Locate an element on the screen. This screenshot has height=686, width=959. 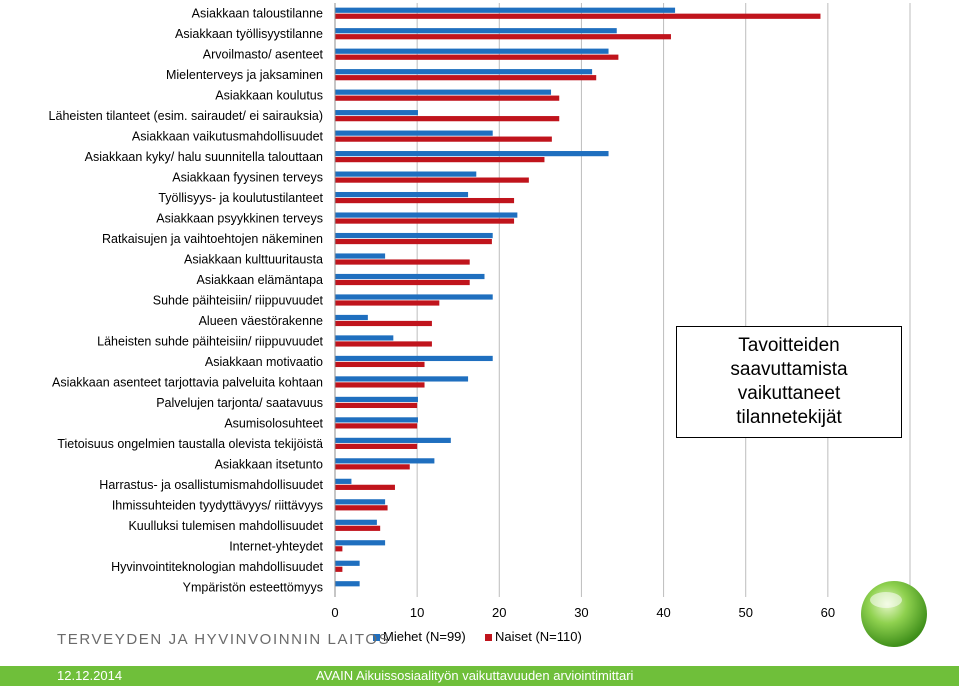
x-tick-label: 50 is located at coordinates (745, 612).